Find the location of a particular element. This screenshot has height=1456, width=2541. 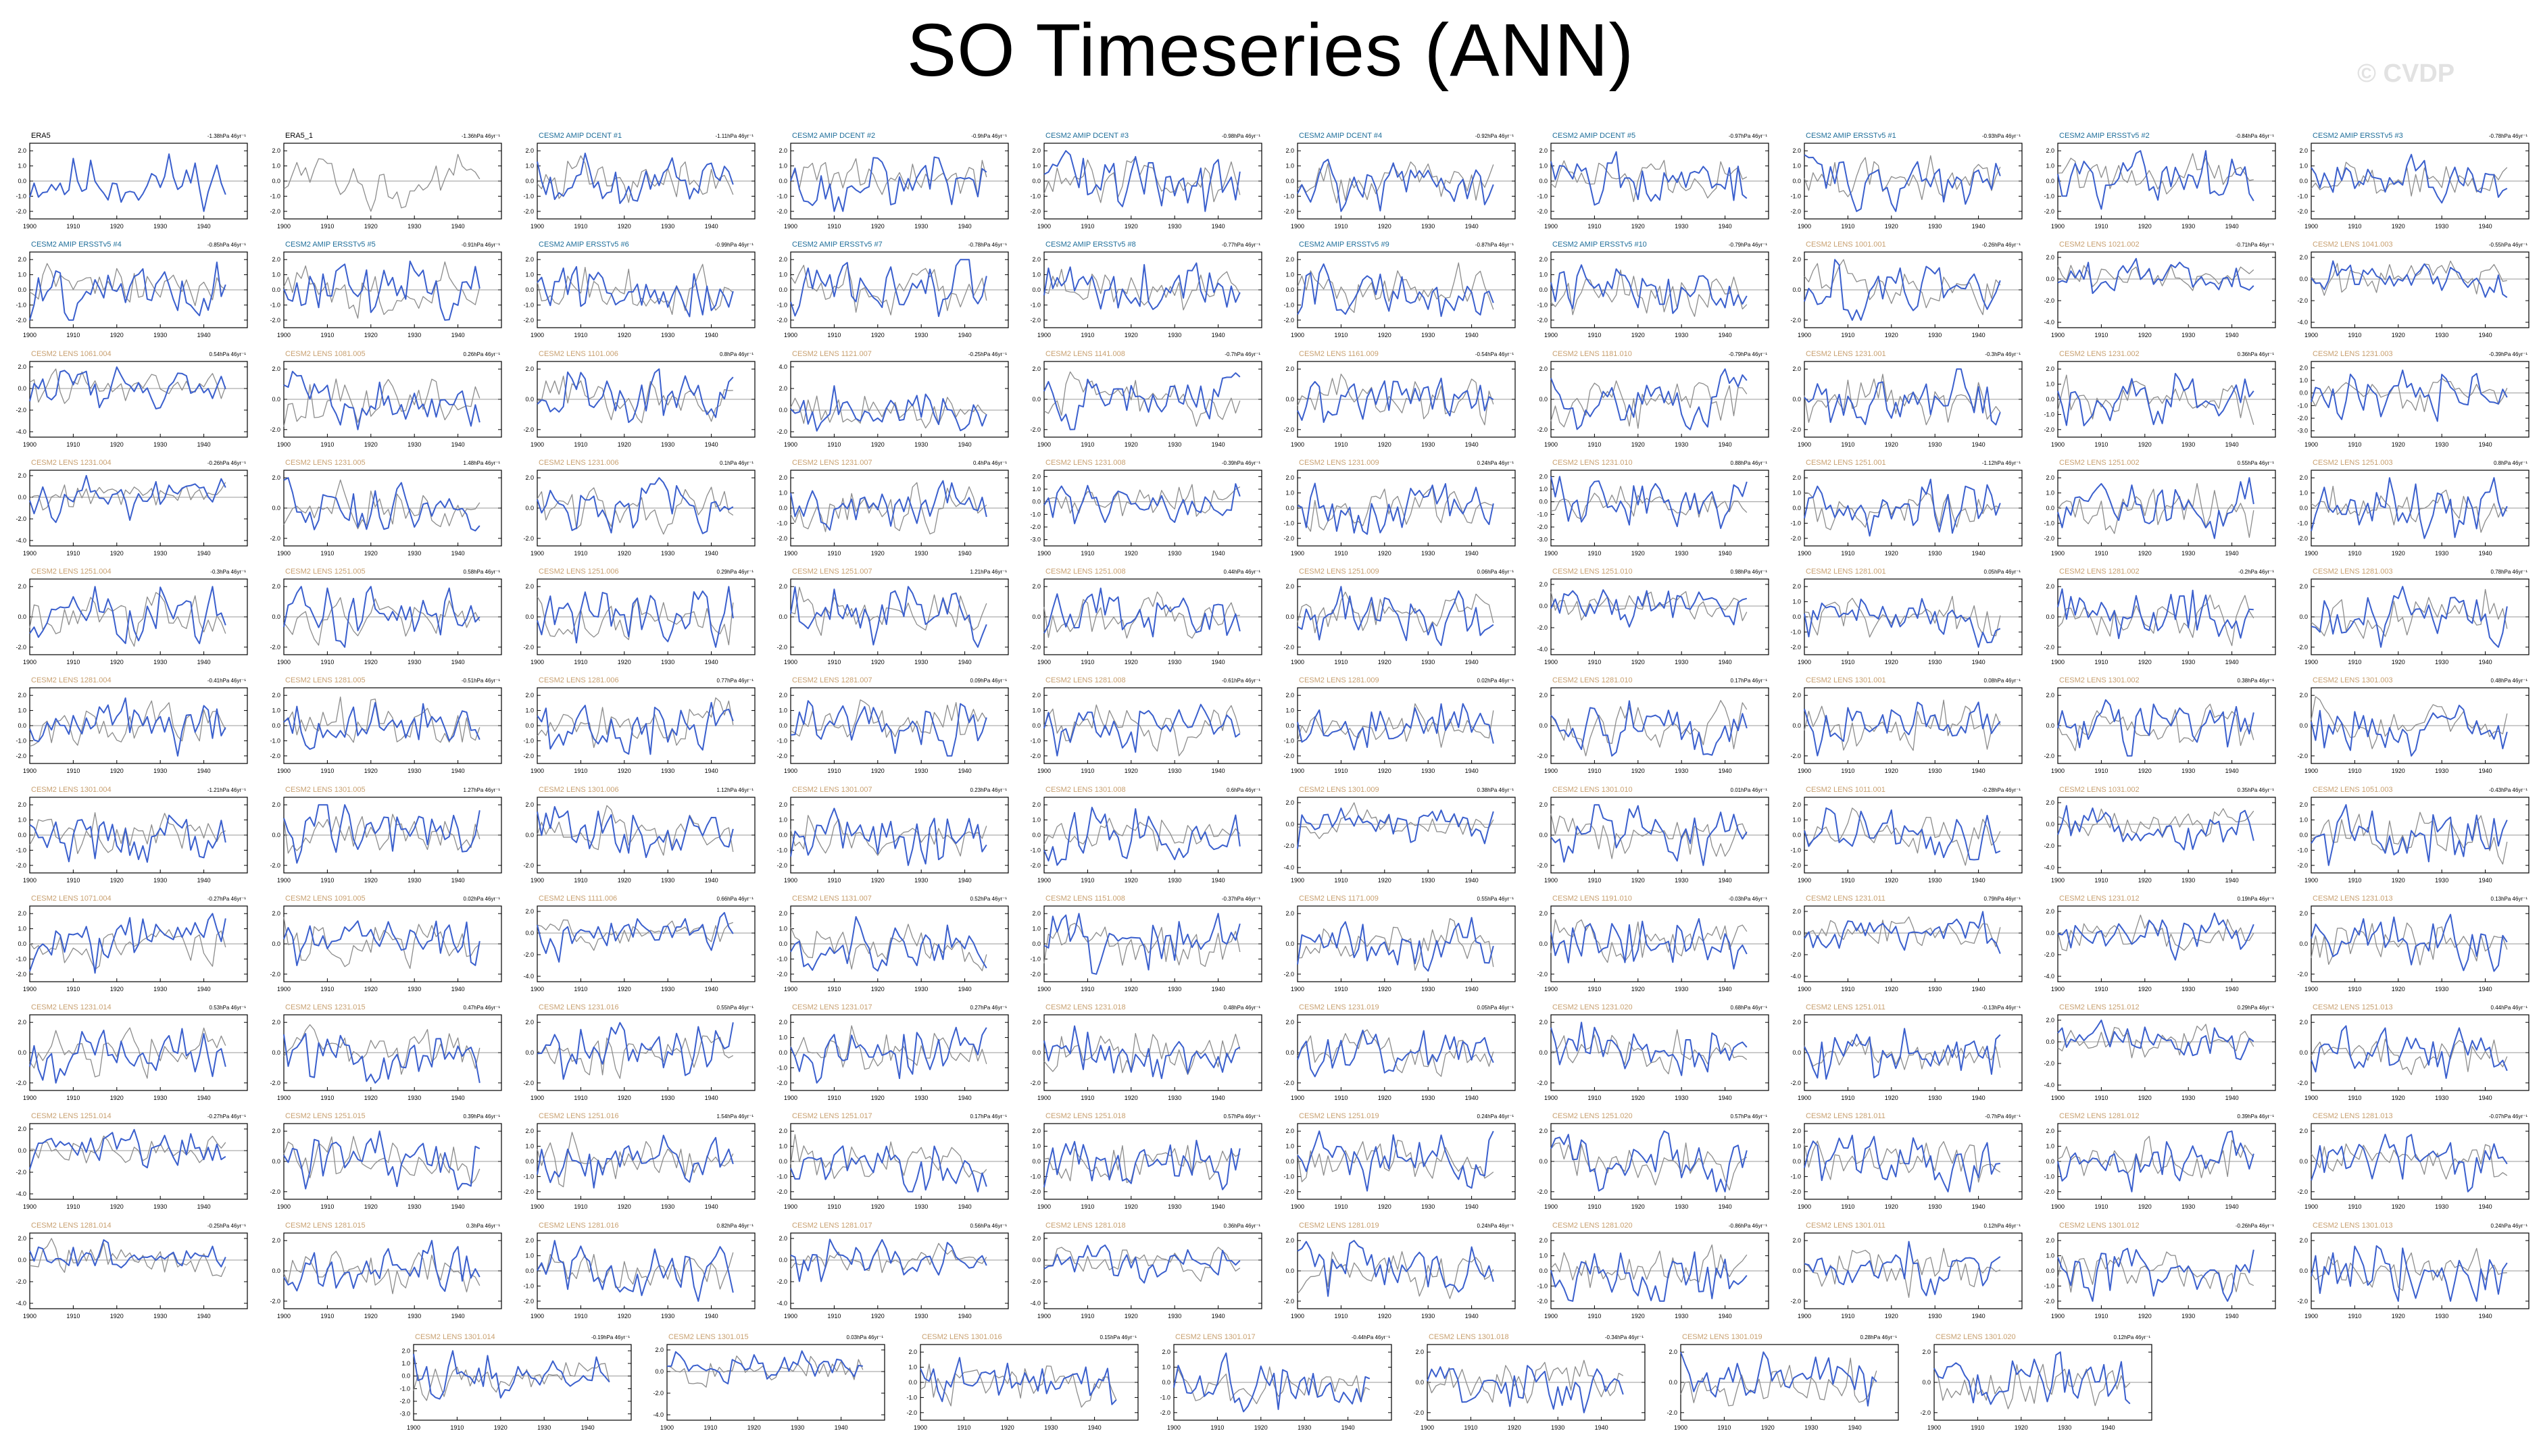

panel-trend-label: 1.48hPa 46yr⁻¹ is located at coordinates (482, 463).